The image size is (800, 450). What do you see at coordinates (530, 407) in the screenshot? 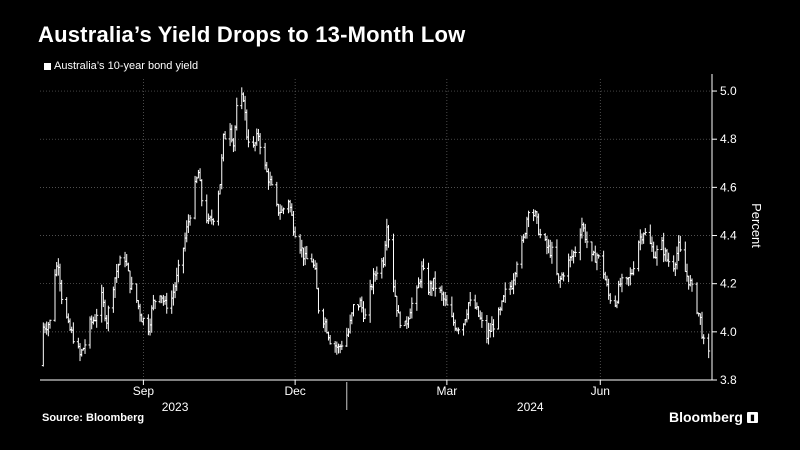
I see `x-year-label: 2024` at bounding box center [530, 407].